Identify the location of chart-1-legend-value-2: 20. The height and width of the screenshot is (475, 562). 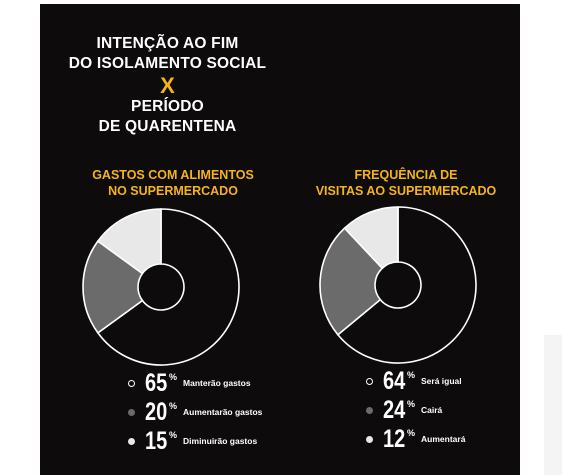
(156, 412).